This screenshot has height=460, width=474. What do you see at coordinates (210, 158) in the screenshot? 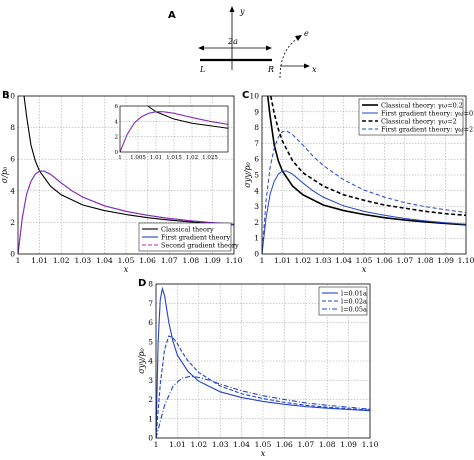
I see `inset-x-tick-label: 1.025` at bounding box center [210, 158].